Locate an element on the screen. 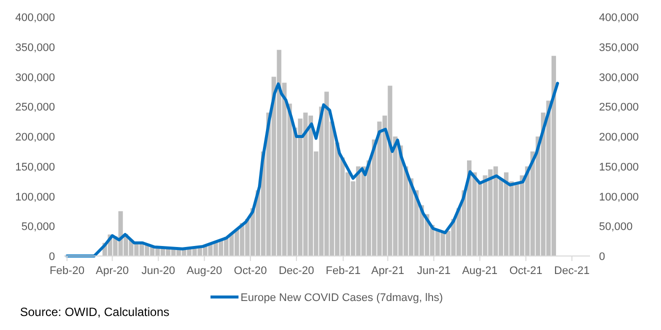 The width and height of the screenshot is (661, 330). y2-tick-label: 150,000 is located at coordinates (619, 167).